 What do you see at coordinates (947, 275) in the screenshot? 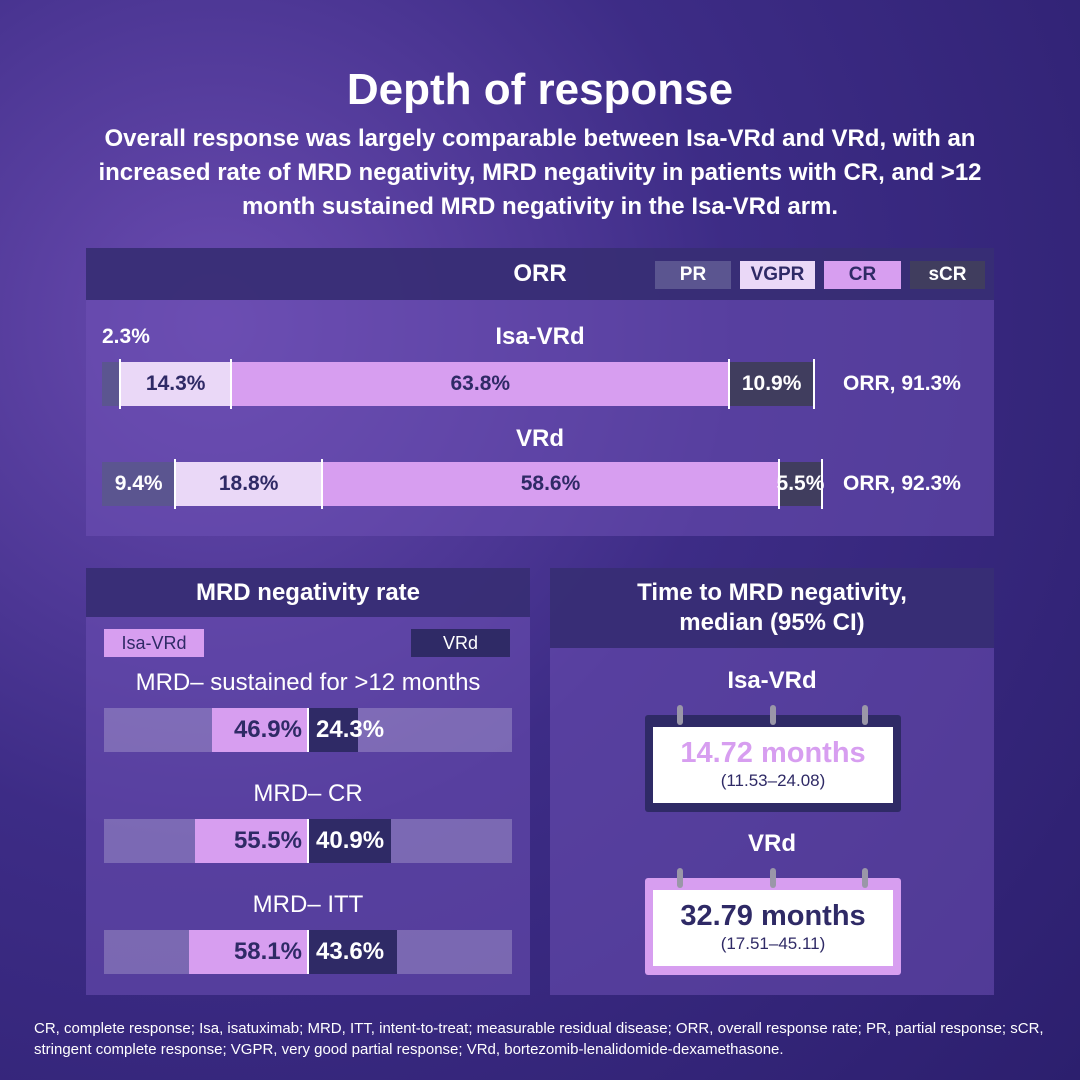
I see `legend-entry: sCR` at bounding box center [947, 275].